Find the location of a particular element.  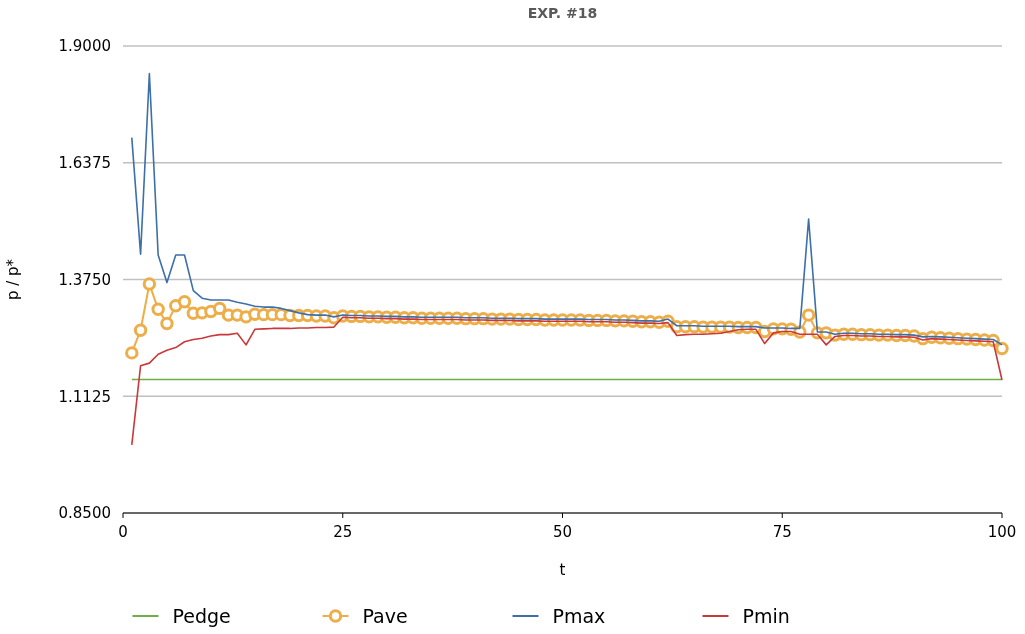

y-tick-label: 1.9000 is located at coordinates (84, 46).